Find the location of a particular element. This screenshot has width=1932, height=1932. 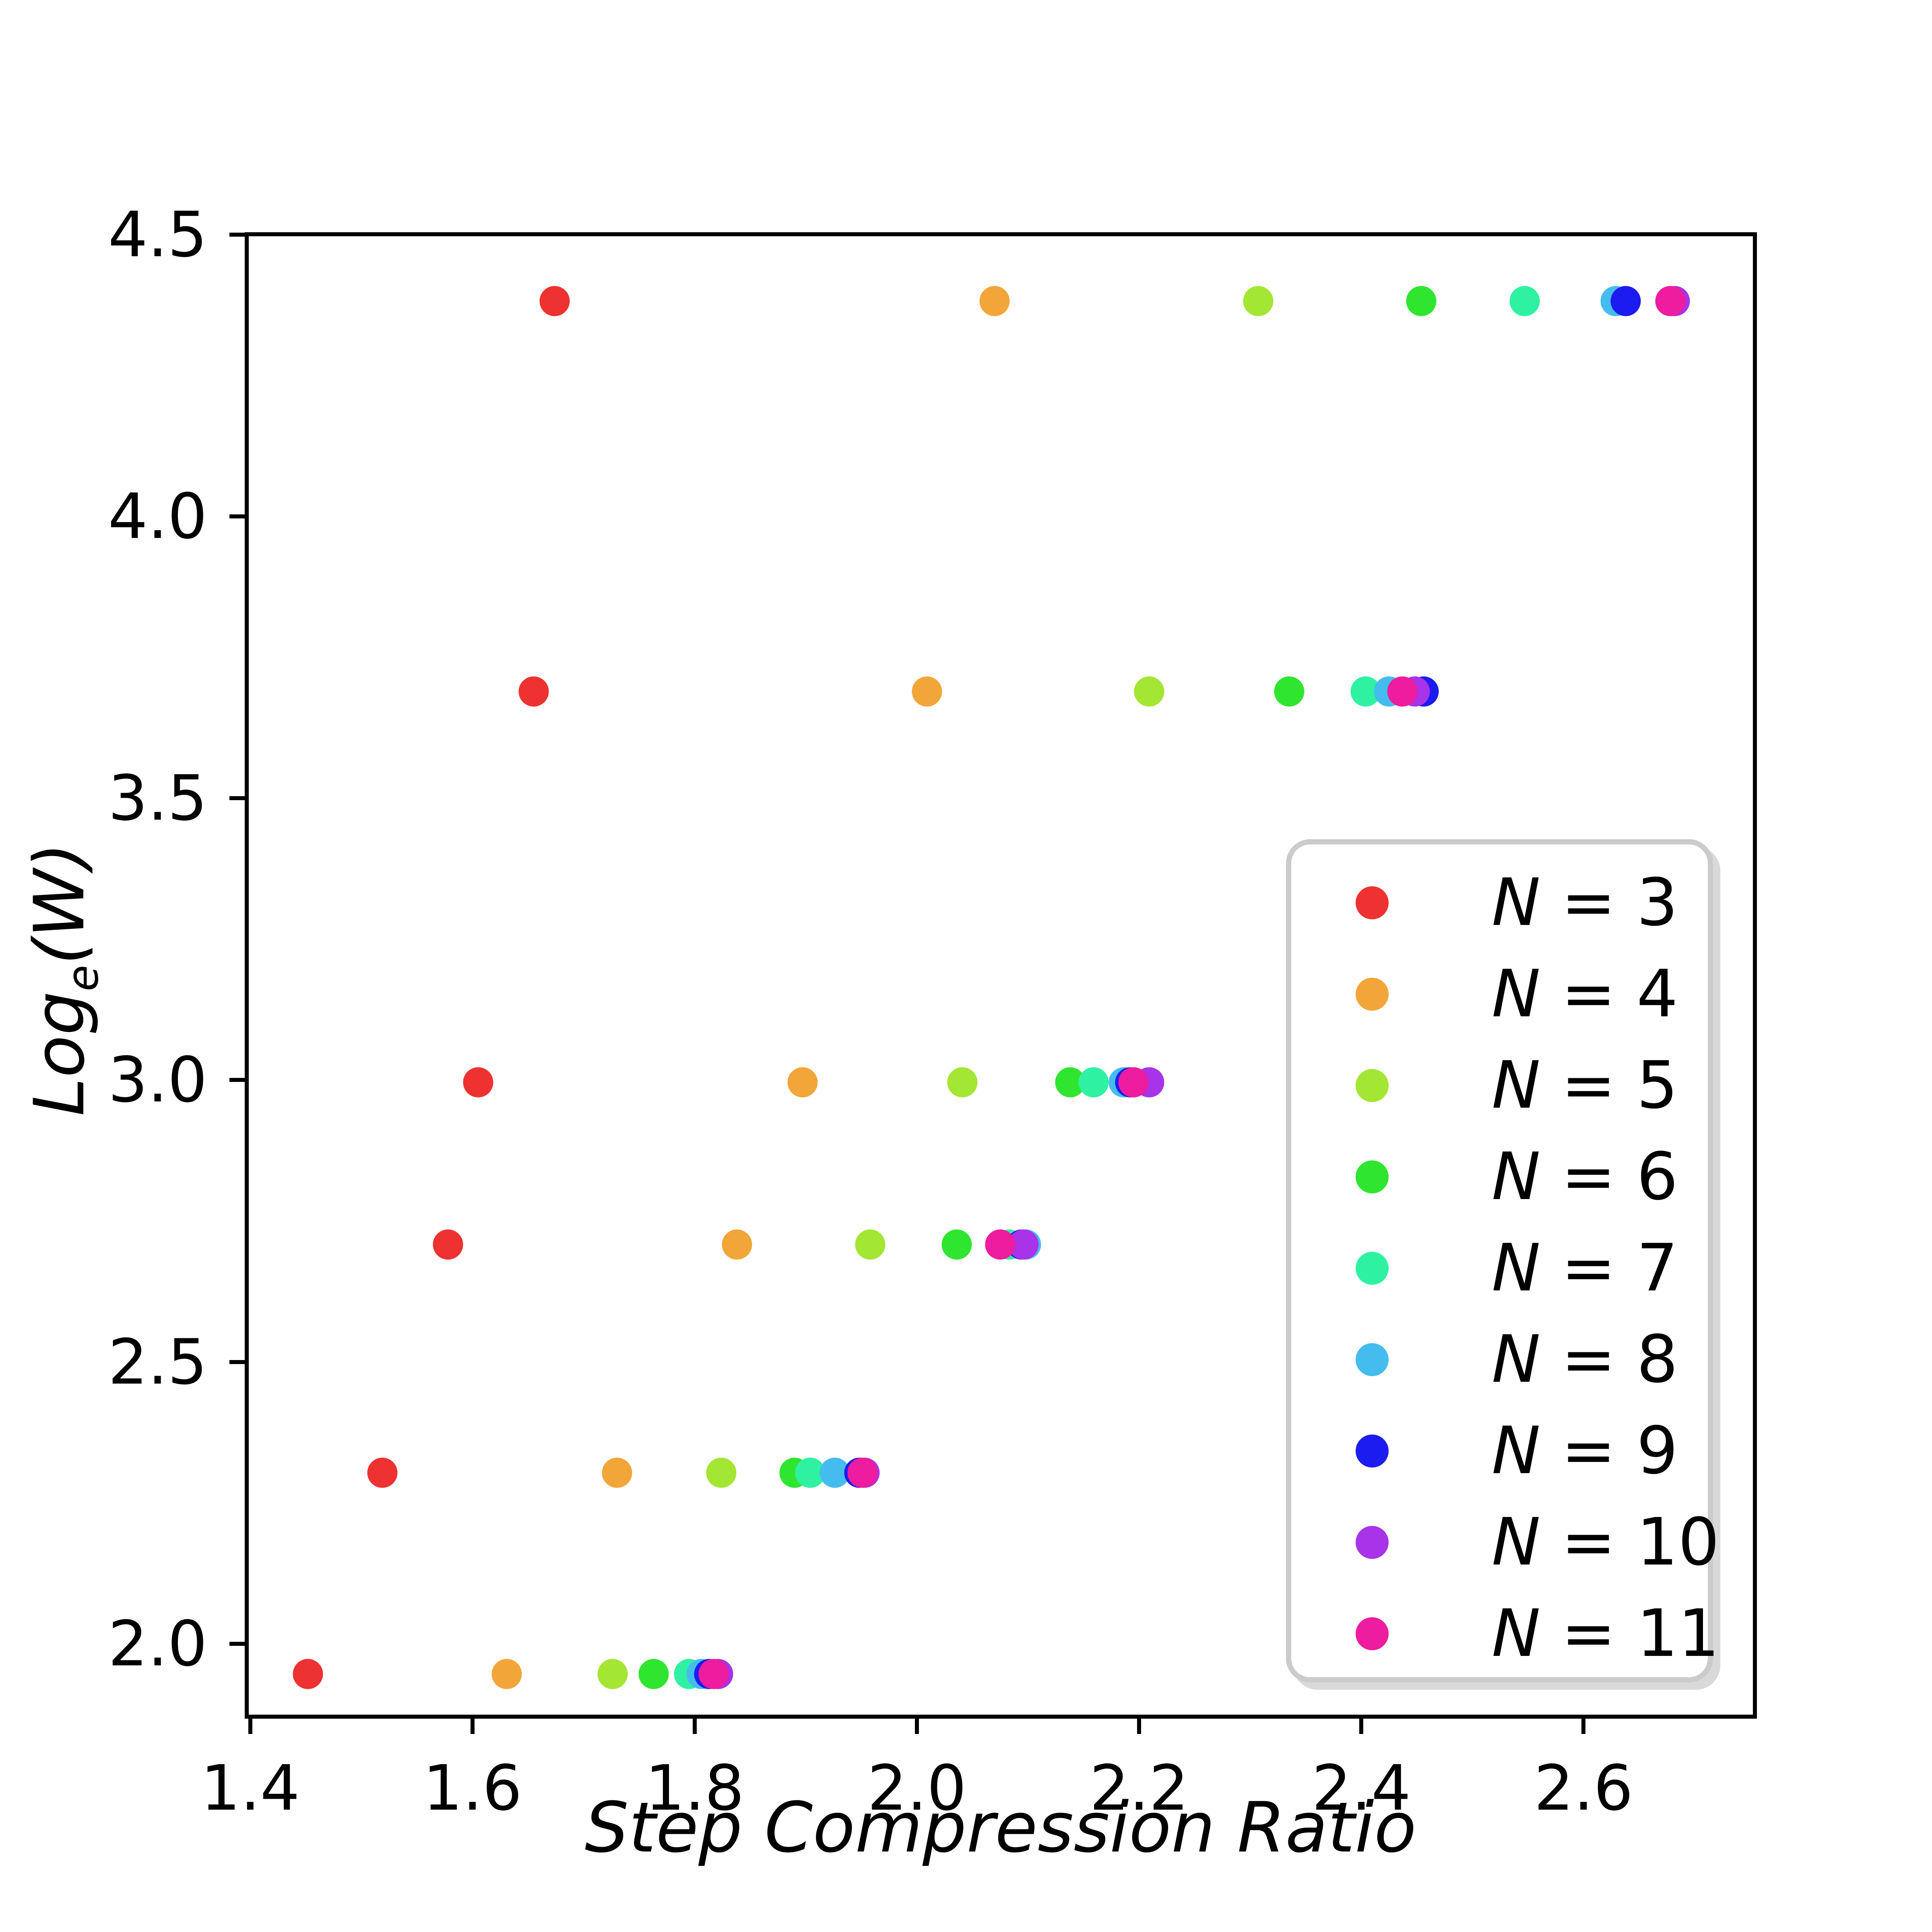

x-tick-label: 2.2 is located at coordinates (1139, 1788).